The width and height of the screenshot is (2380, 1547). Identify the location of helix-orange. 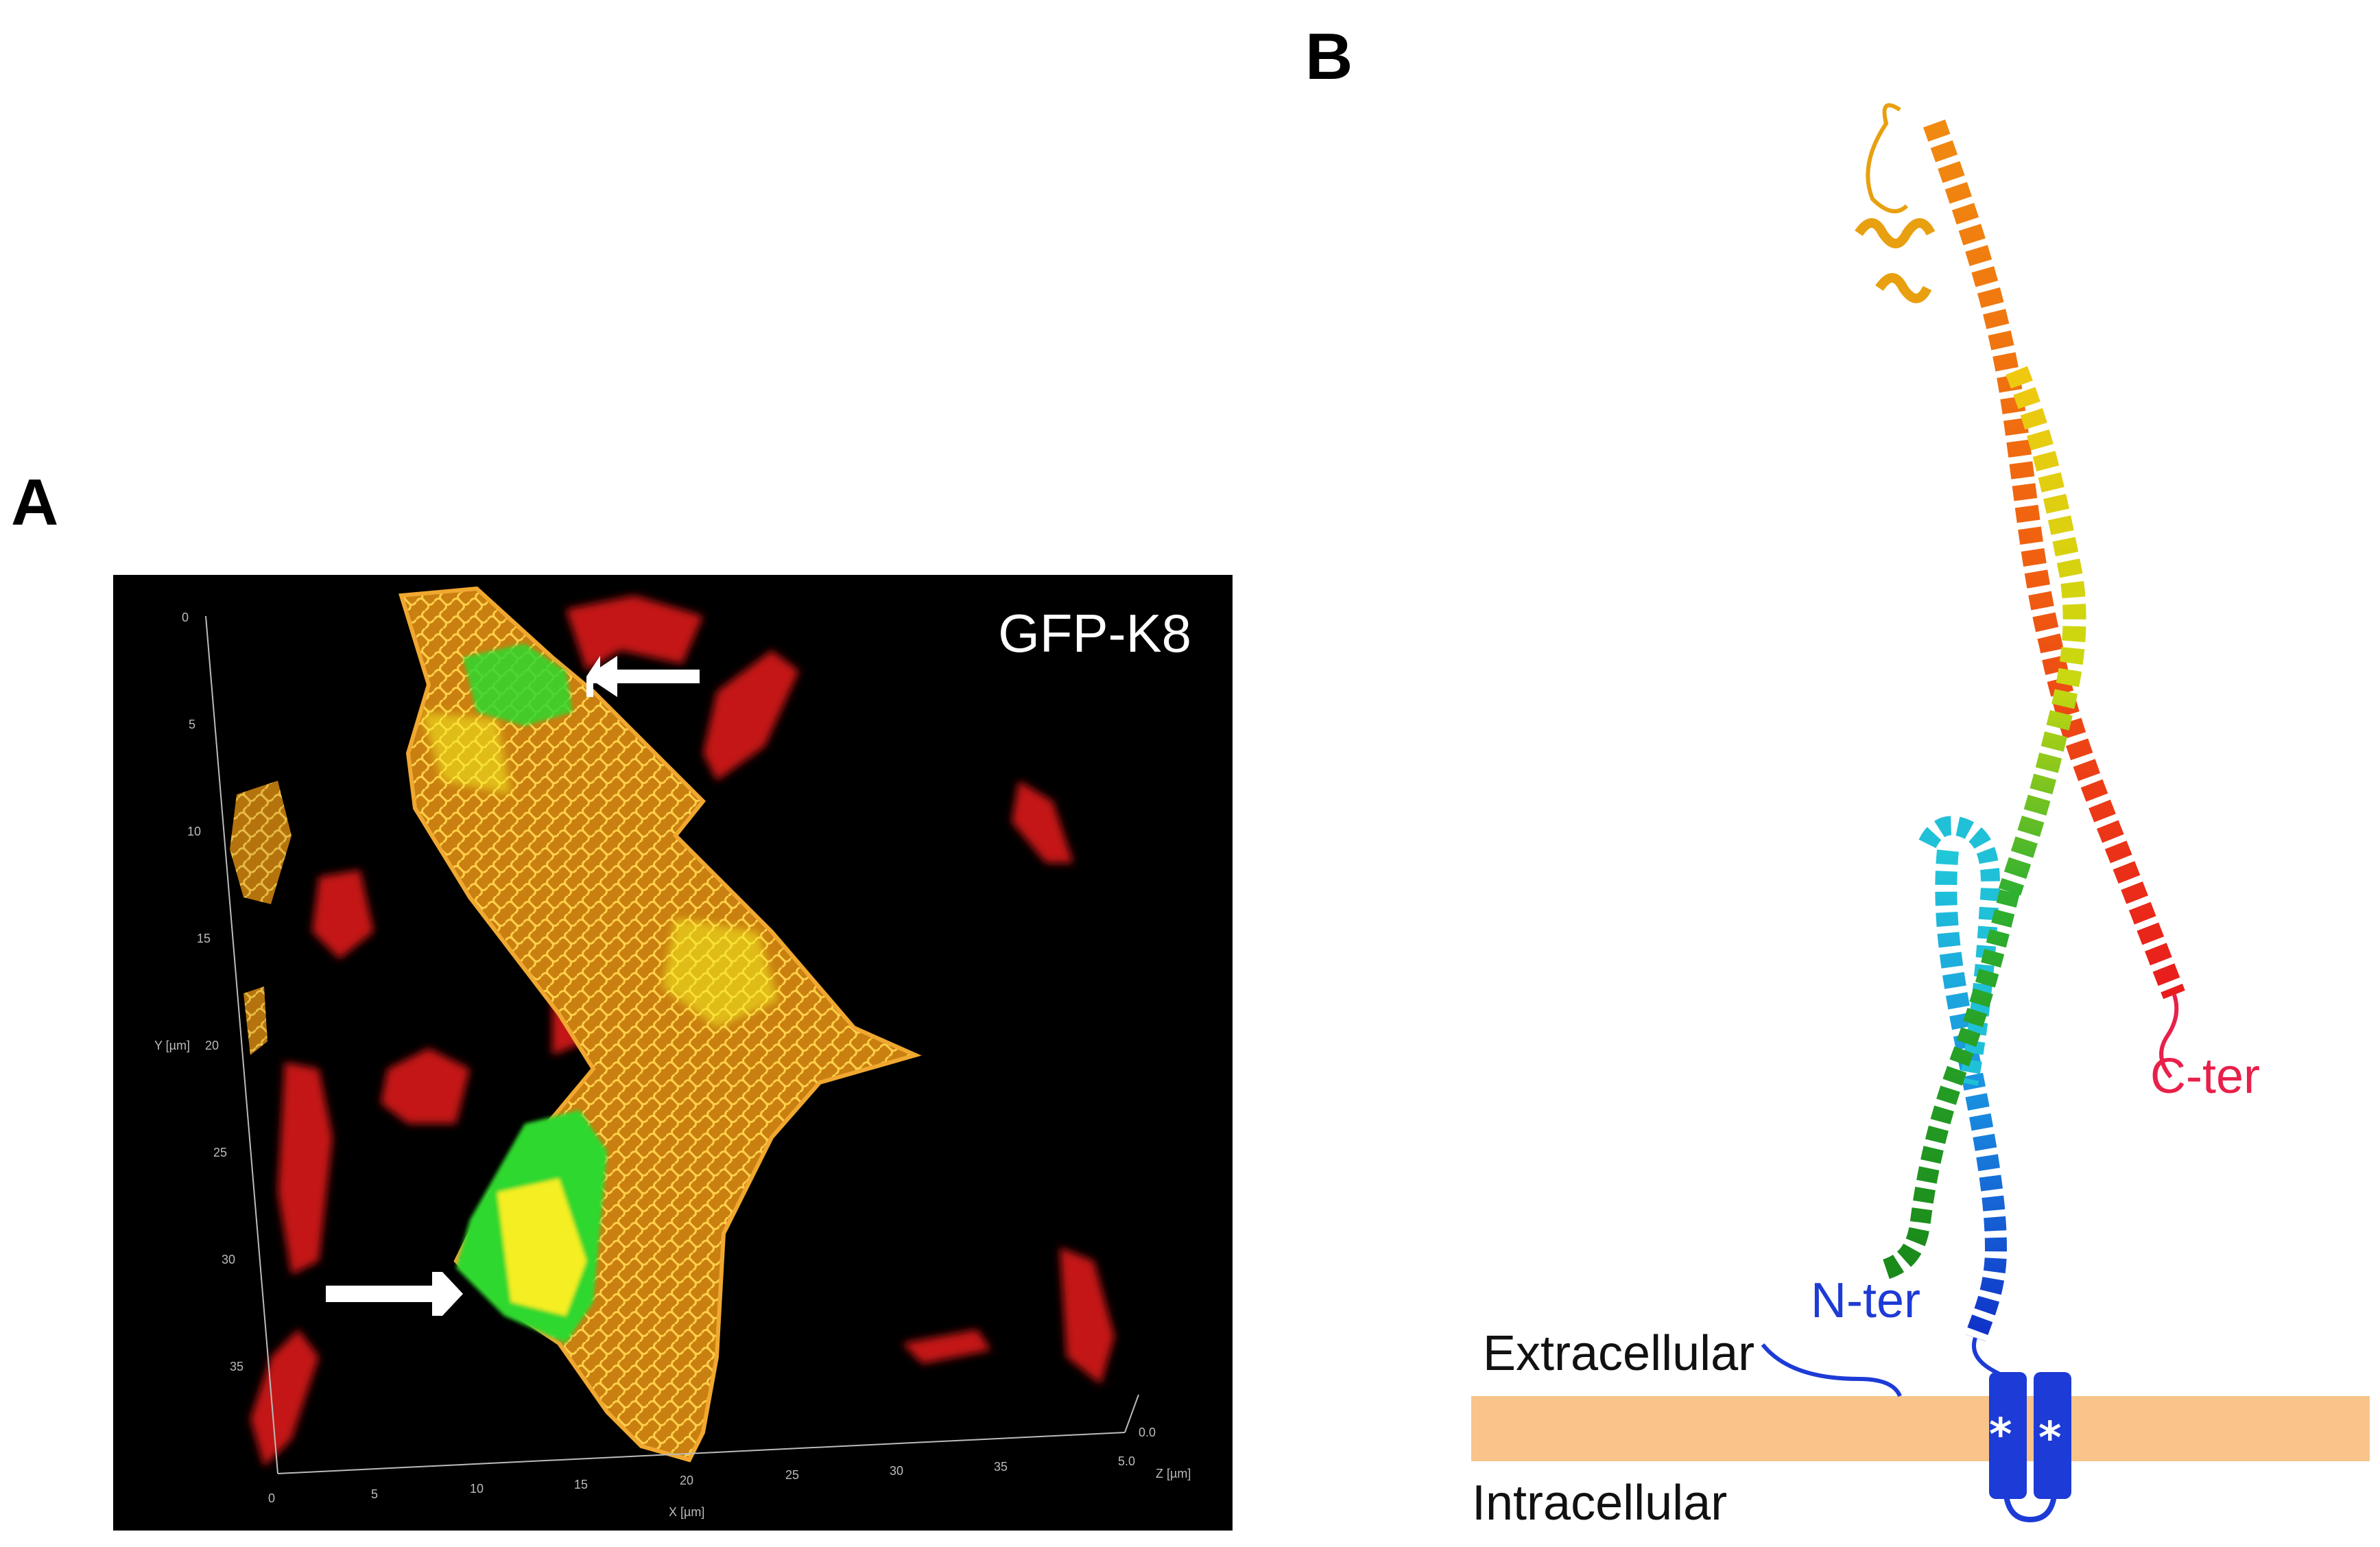
(2054, 559).